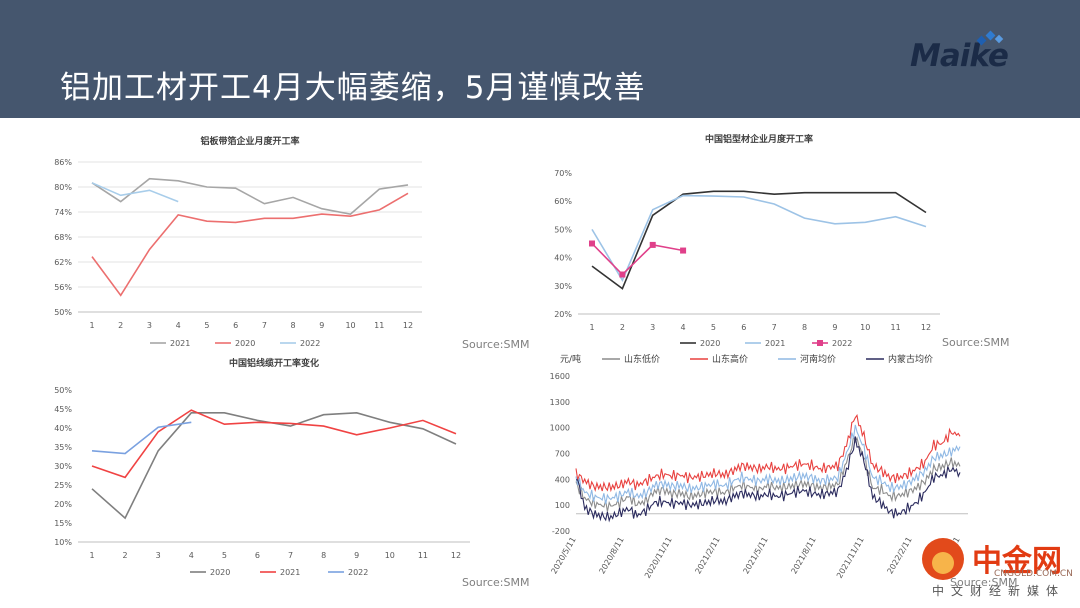 The image size is (1080, 608). Describe the element at coordinates (820, 343) in the screenshot. I see `legend-marker` at that location.